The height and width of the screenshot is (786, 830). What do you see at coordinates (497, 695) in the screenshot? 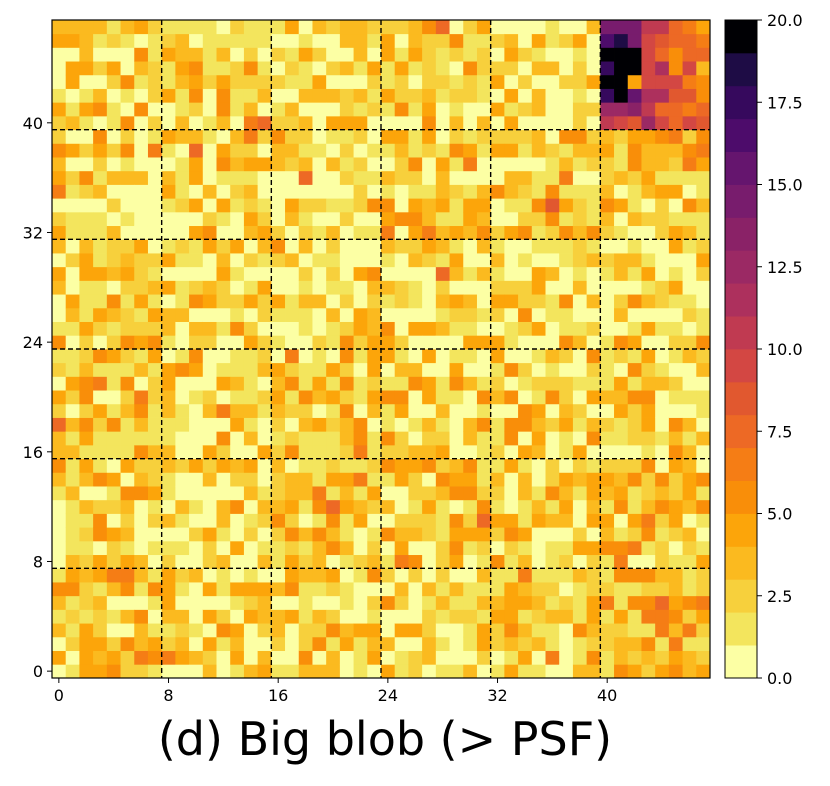
I see `x-tick-label: 32` at bounding box center [497, 695].